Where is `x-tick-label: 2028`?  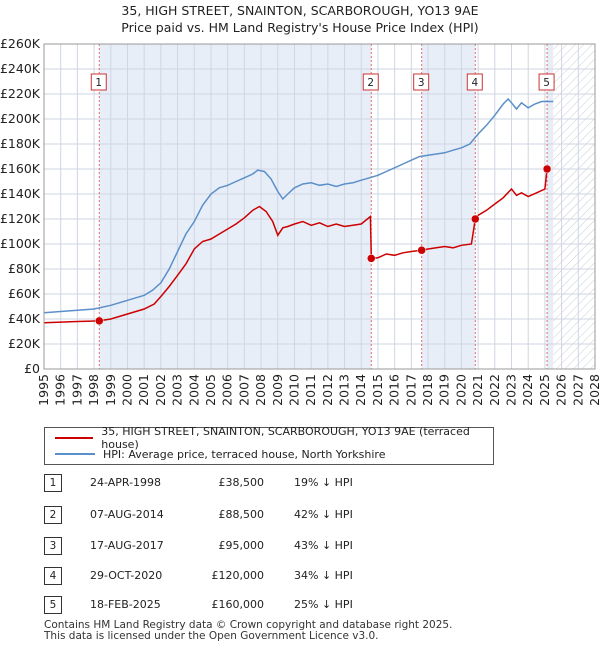
x-tick-label: 2028 is located at coordinates (593, 390).